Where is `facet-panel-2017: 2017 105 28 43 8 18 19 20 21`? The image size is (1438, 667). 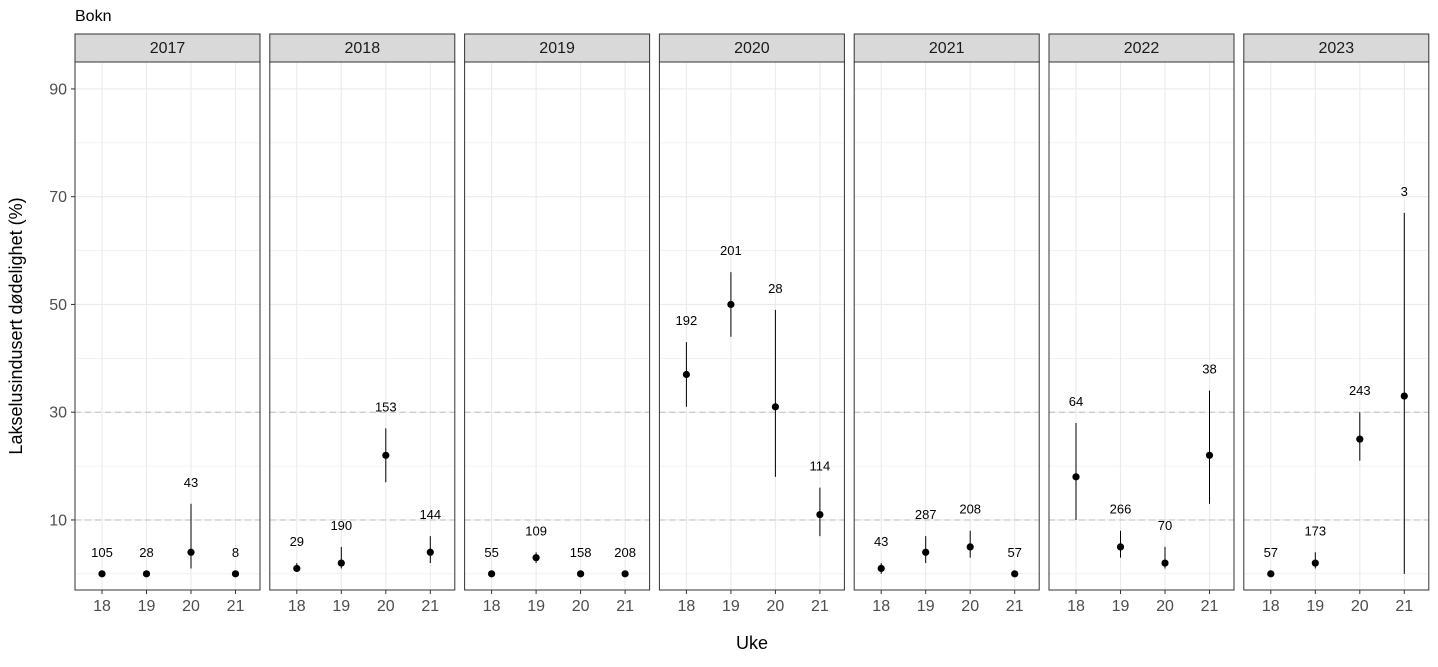
facet-panel-2017: 2017 105 28 43 8 18 19 20 21 is located at coordinates (167, 324).